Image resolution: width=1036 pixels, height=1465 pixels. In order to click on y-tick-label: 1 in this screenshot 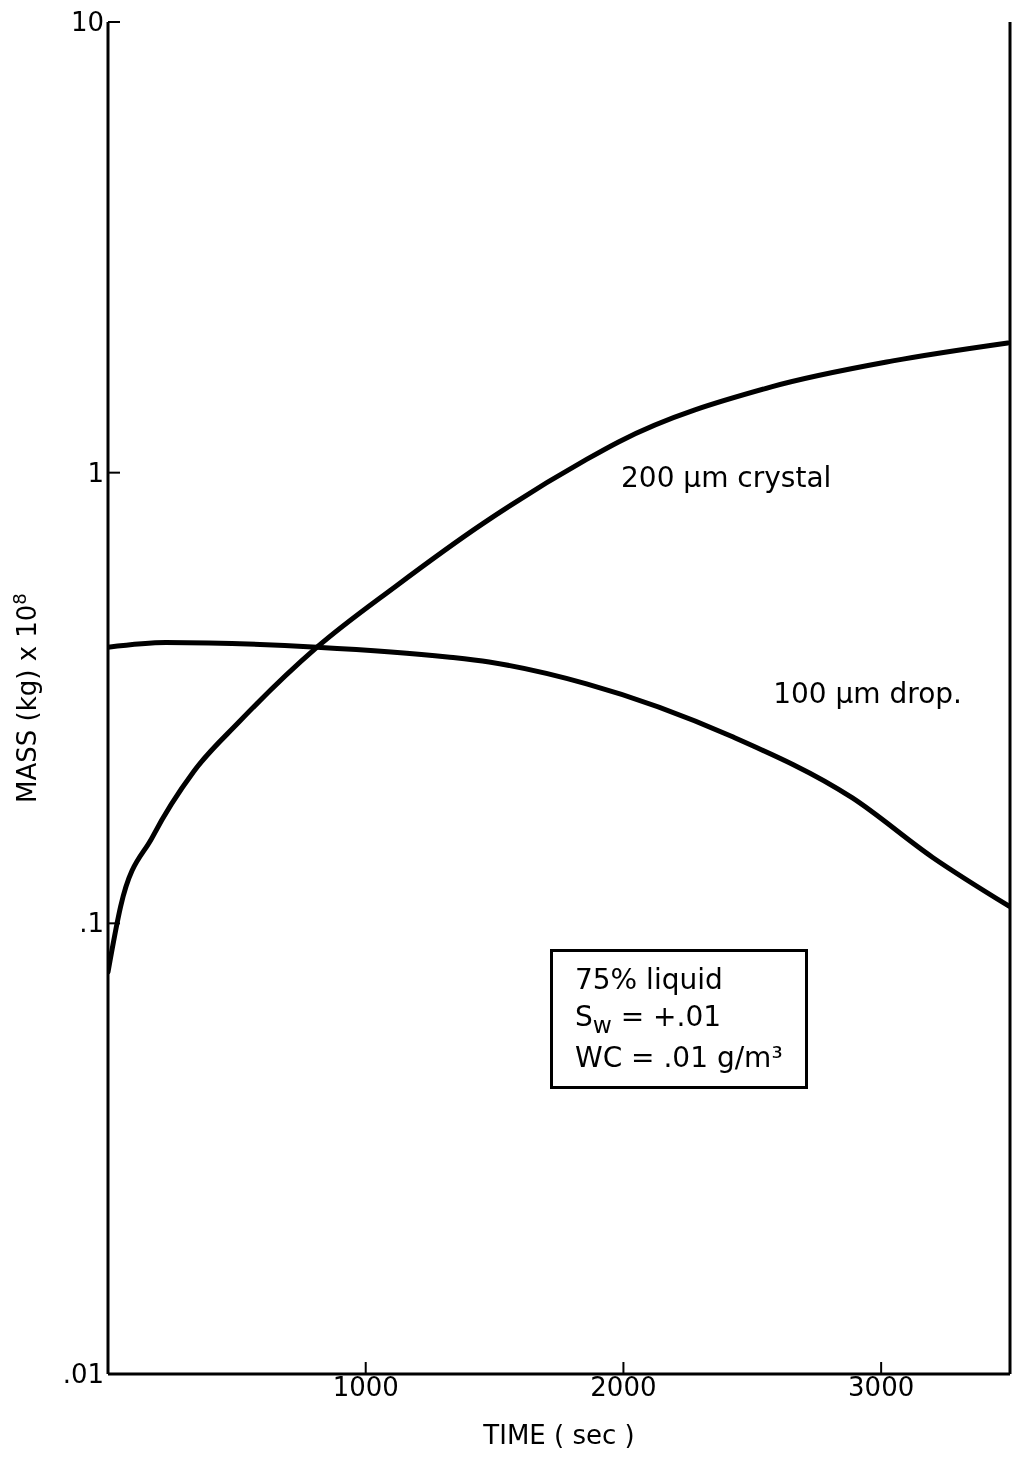, I will do `click(95, 472)`.